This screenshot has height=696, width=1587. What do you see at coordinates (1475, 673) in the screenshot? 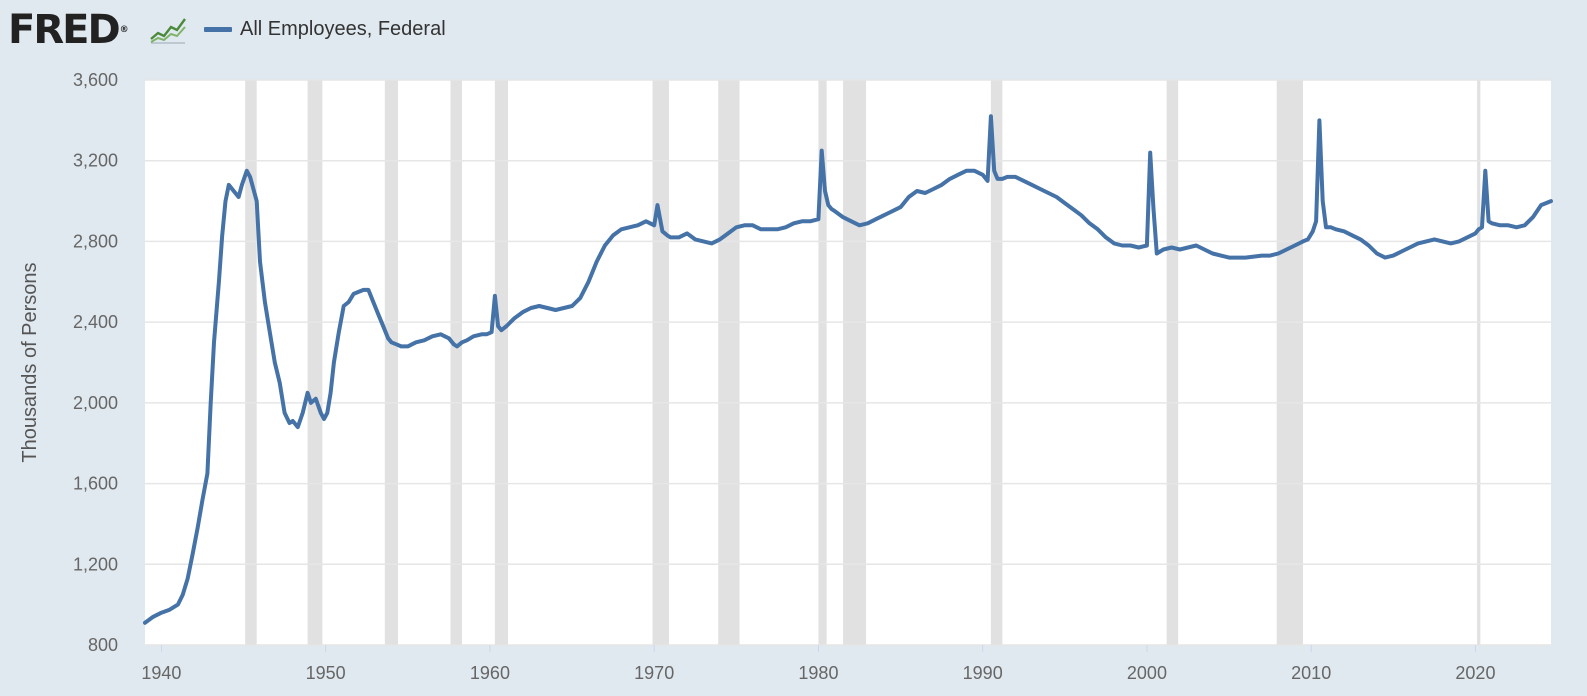
I see `x-tick-label: 2020` at bounding box center [1475, 673].